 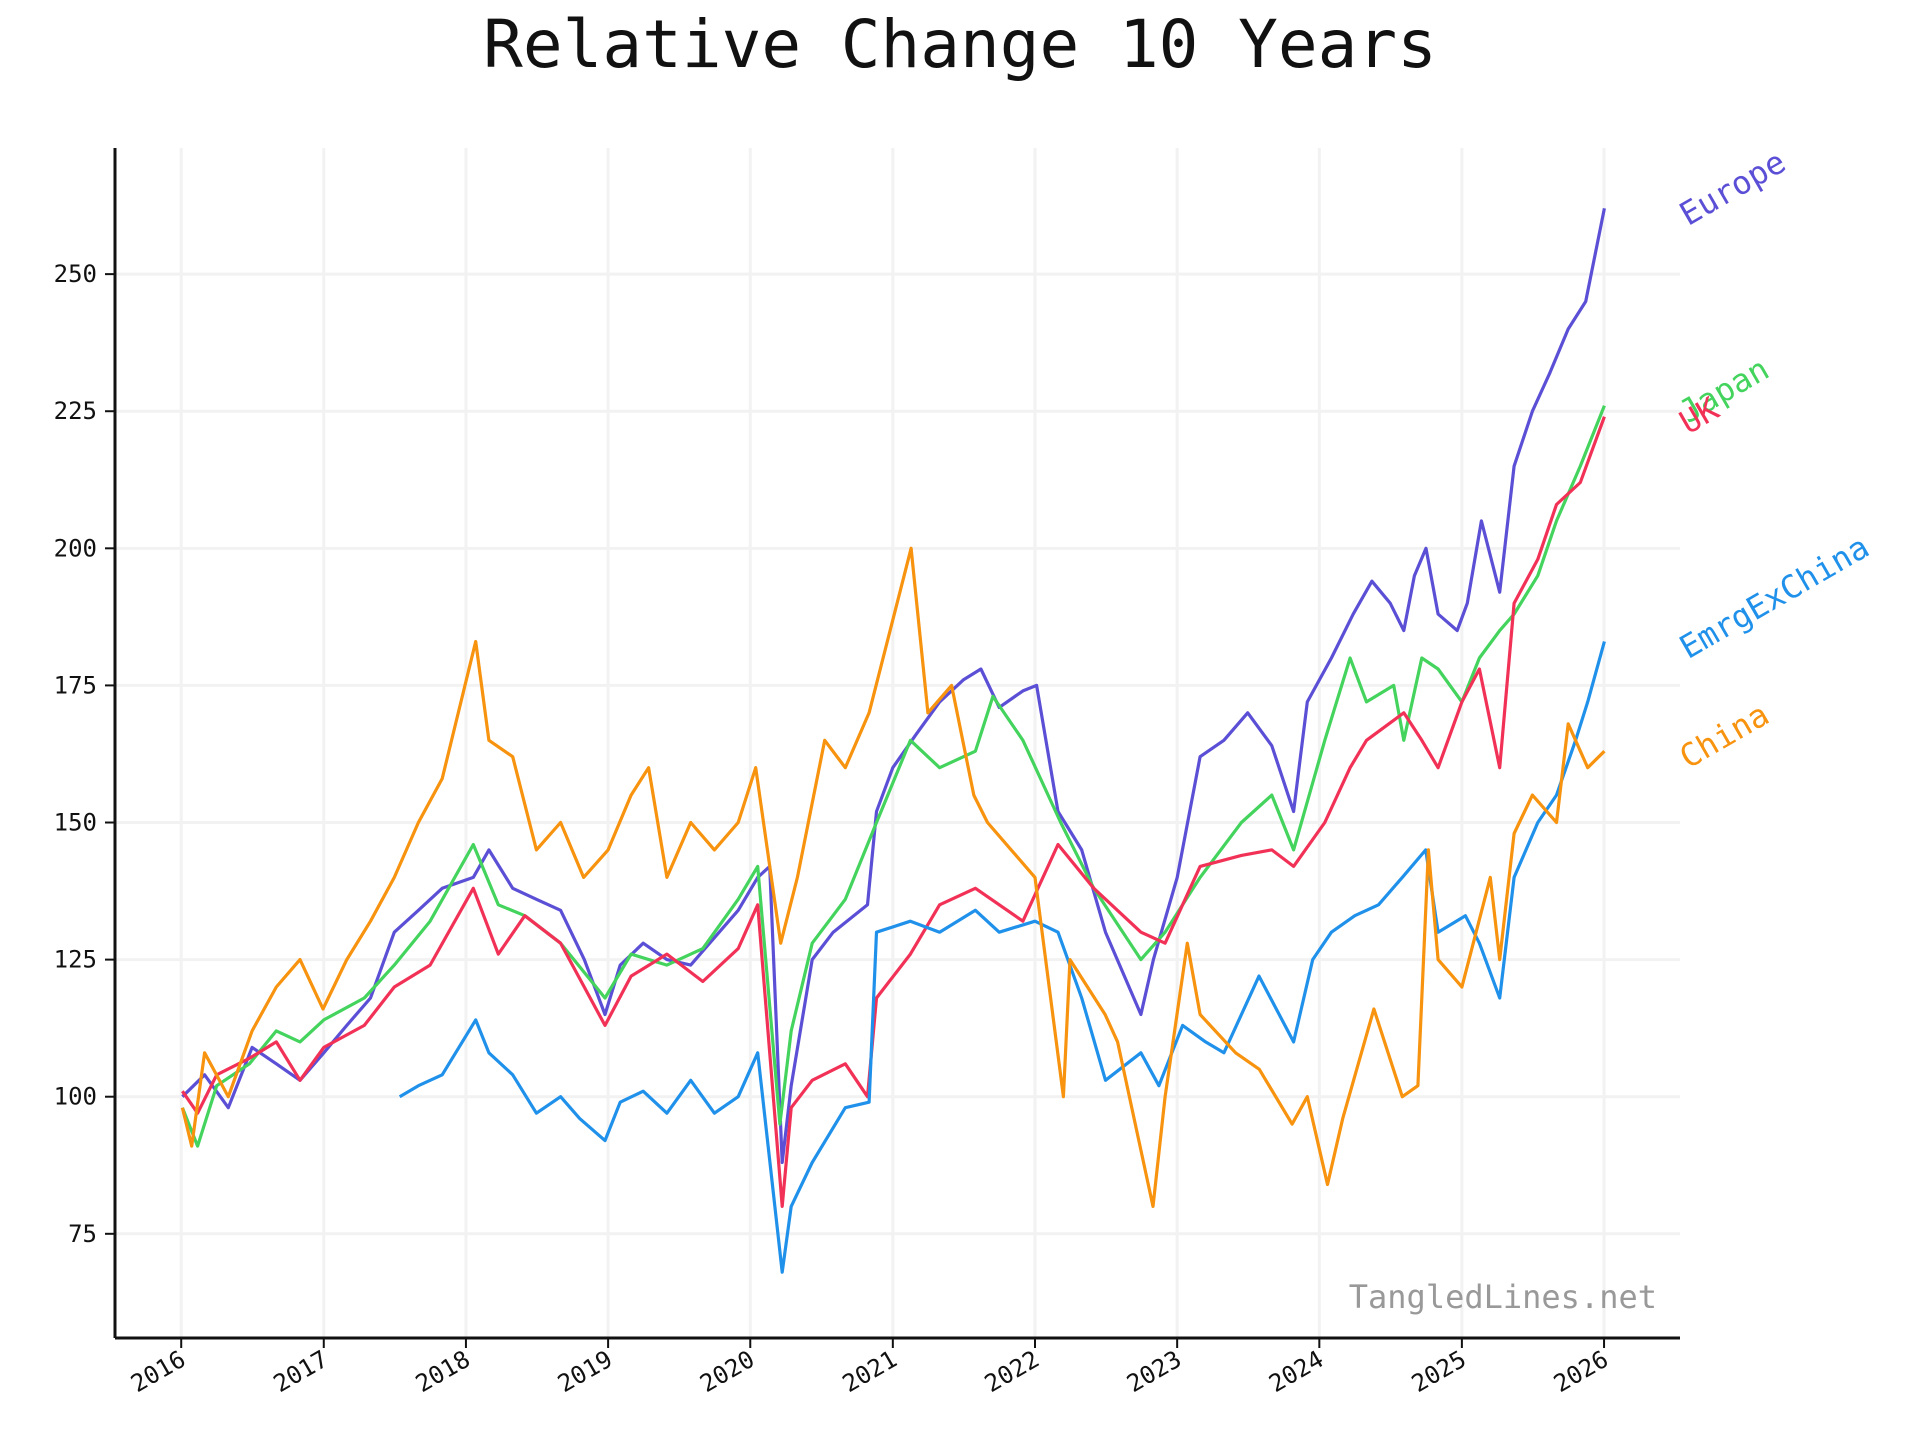 I want to click on series-label-emrgexchina: EmrgExChina, so click(x=1774, y=597).